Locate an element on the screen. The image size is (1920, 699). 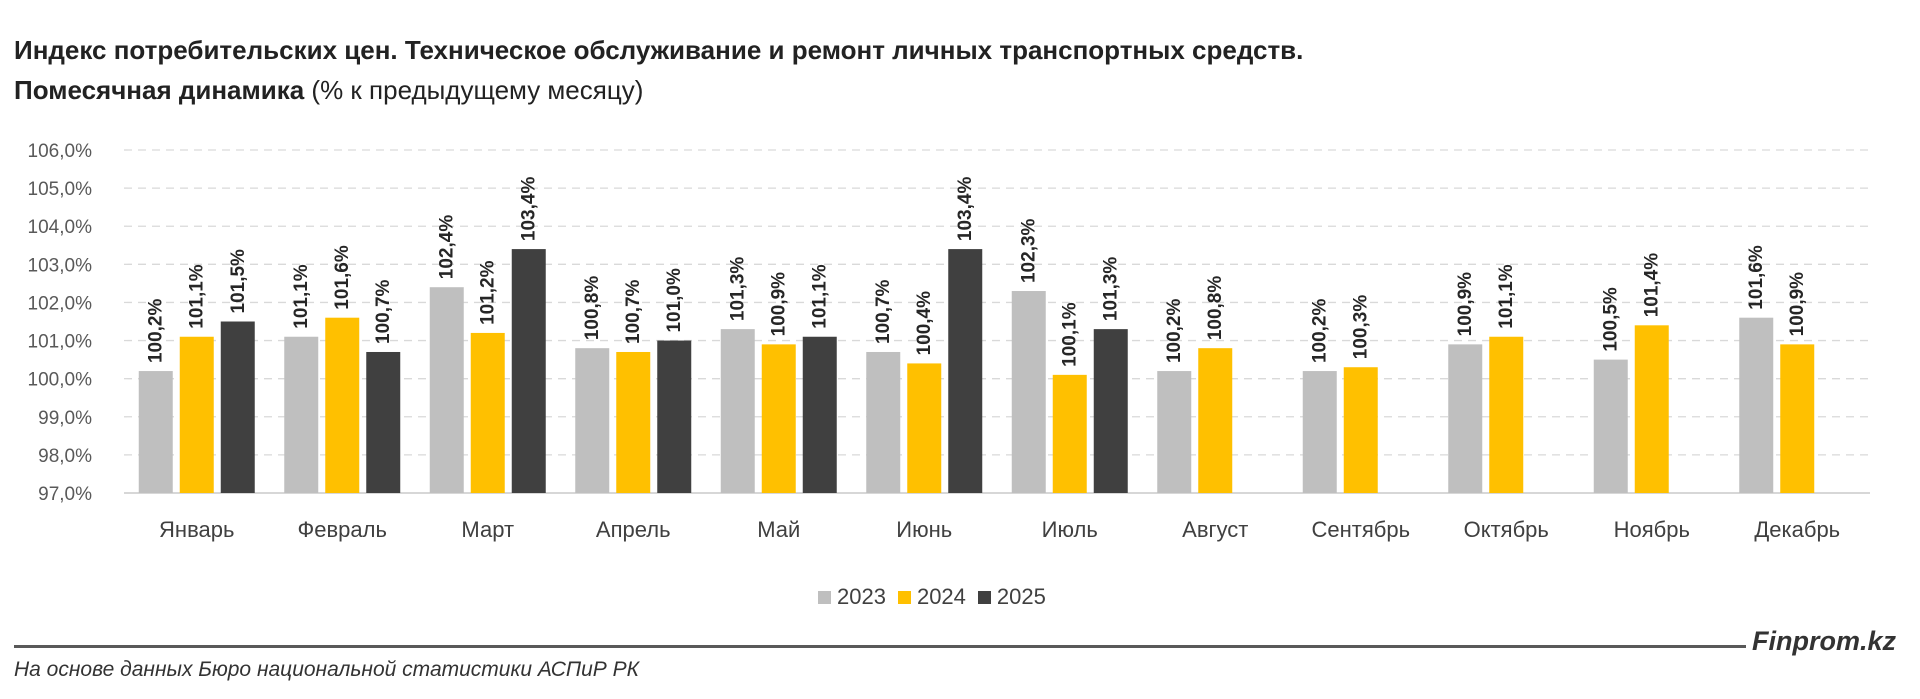
chart-legend: 2023 2024 2025 is located at coordinates (938, 597).